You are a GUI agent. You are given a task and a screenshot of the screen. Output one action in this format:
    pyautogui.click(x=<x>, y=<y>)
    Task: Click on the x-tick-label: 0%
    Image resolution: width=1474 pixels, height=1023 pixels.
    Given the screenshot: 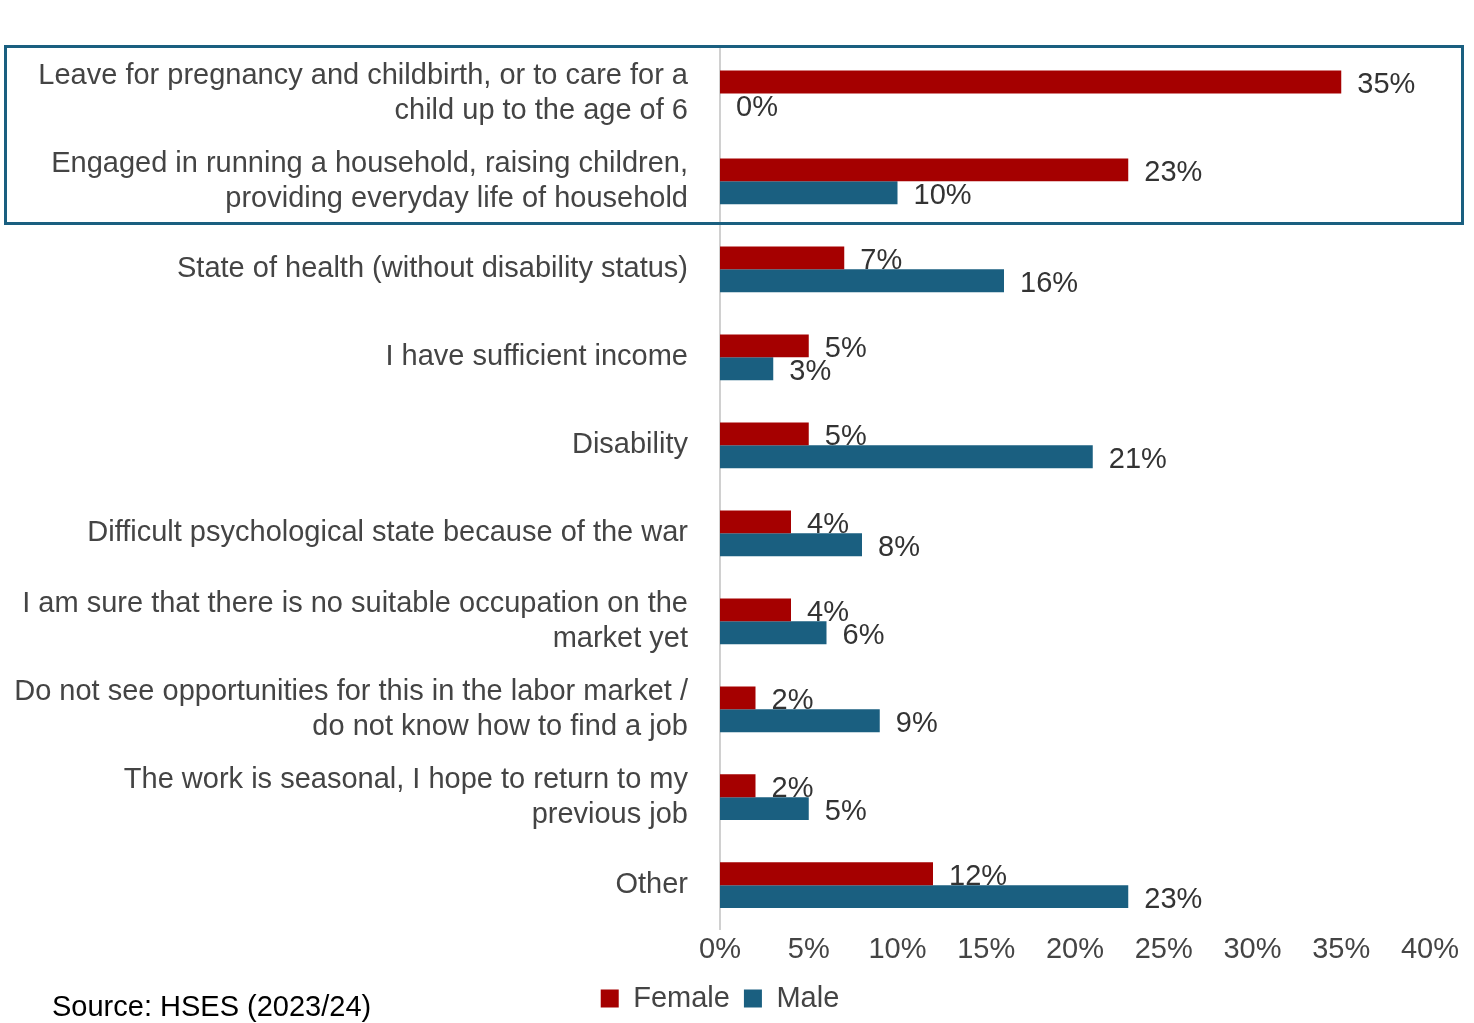 What is the action you would take?
    pyautogui.click(x=720, y=947)
    